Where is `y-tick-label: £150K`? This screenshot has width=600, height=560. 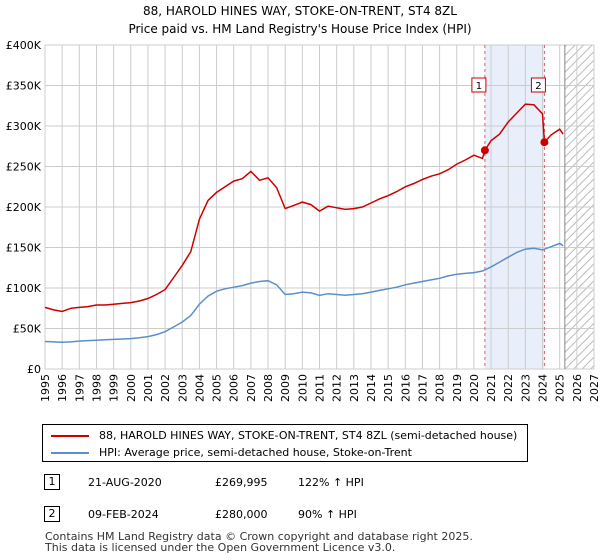 y-tick-label: £150K is located at coordinates (24, 248).